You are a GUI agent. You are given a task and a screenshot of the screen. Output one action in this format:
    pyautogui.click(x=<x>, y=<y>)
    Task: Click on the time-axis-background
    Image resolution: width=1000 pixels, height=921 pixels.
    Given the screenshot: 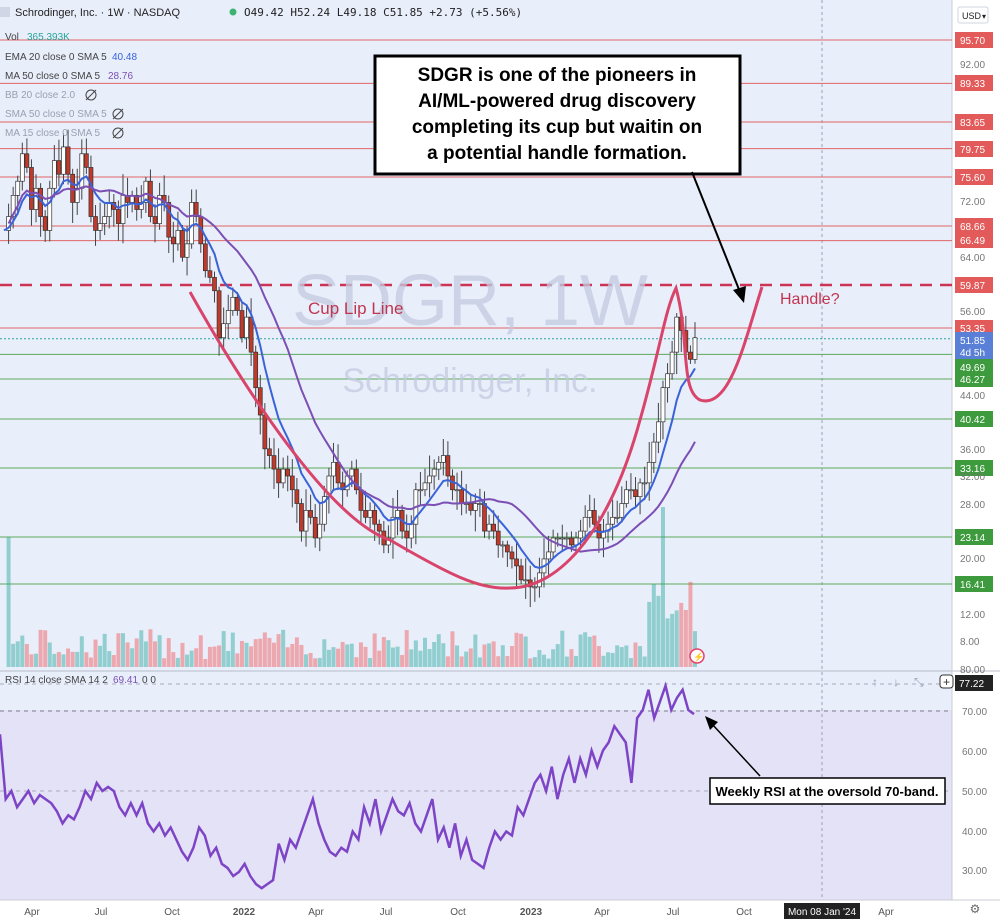 What is the action you would take?
    pyautogui.click(x=500, y=910)
    